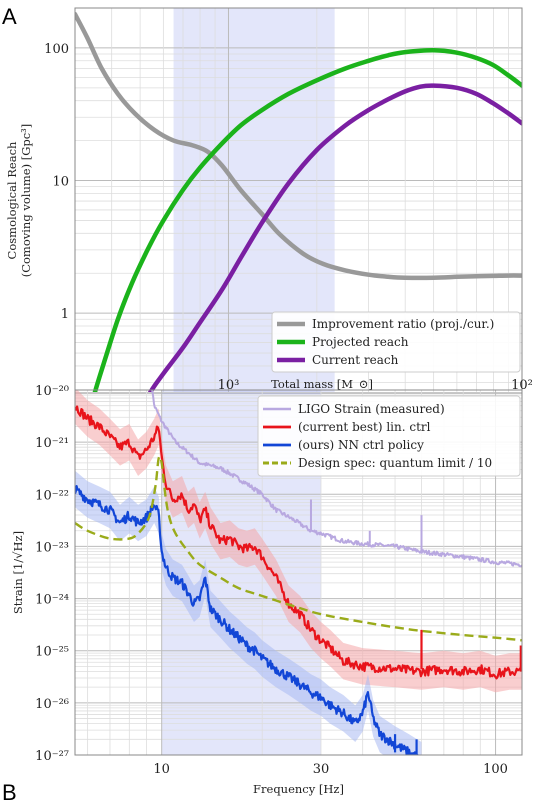 The width and height of the screenshot is (540, 803). I want to click on panel-b-x-ticks: 10 30 100, so click(330, 769).